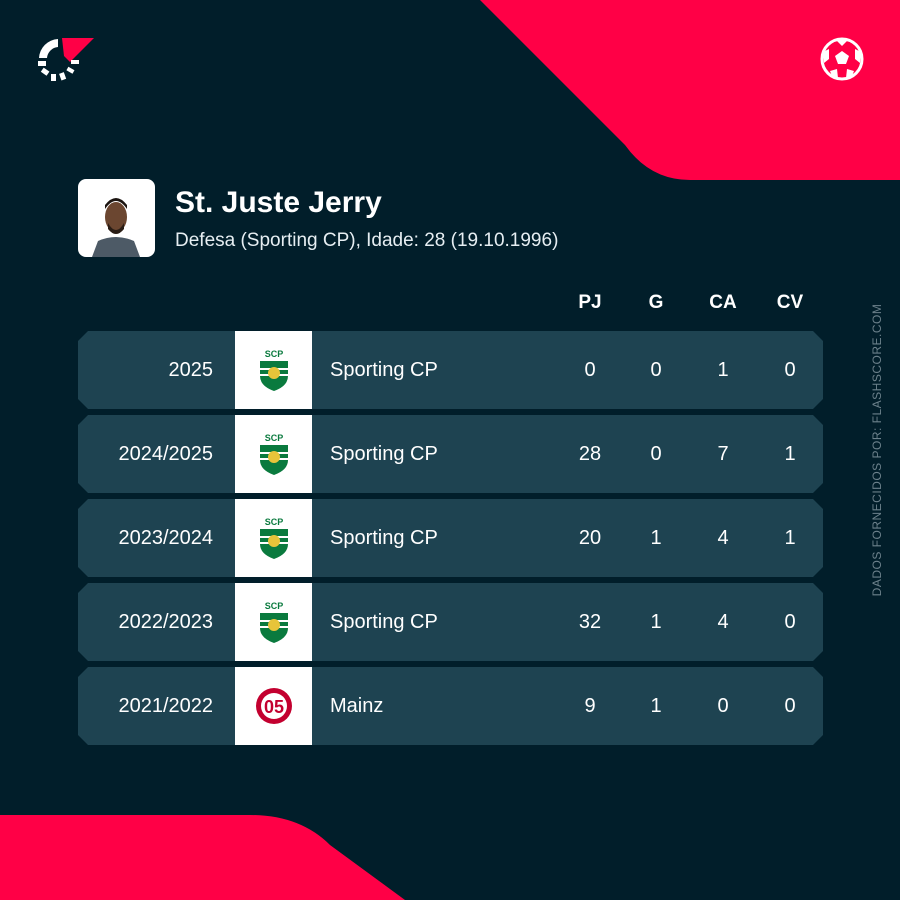 The image size is (900, 900). I want to click on table-row: 2025 SCP Sporting CP 0 0 1 0, so click(450, 370).